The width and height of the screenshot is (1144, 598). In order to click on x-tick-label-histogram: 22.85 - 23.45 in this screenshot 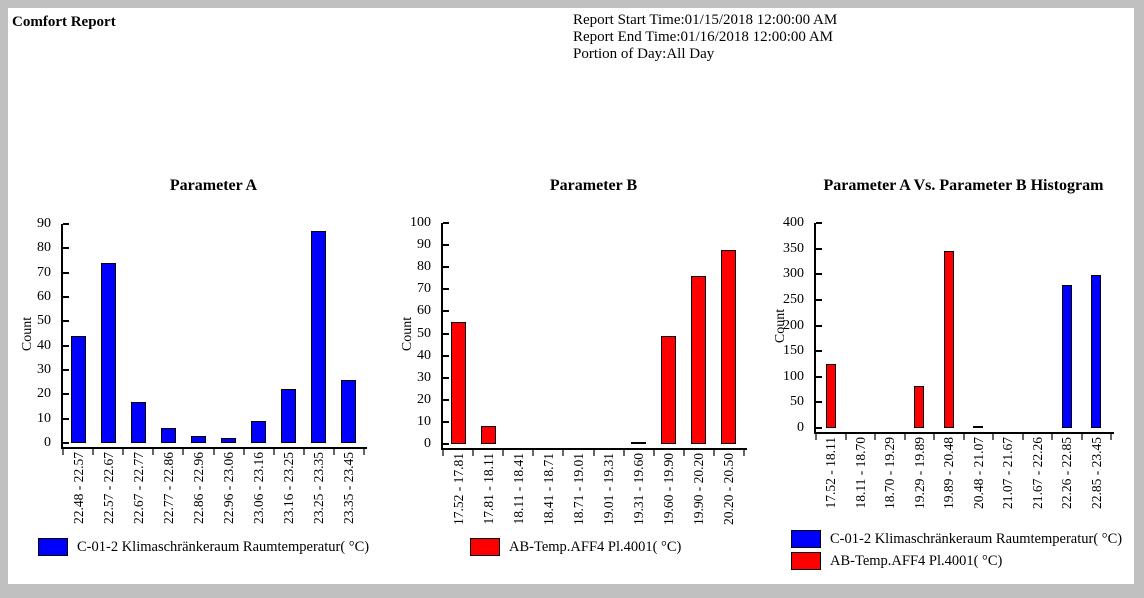, I will do `click(1096, 473)`.